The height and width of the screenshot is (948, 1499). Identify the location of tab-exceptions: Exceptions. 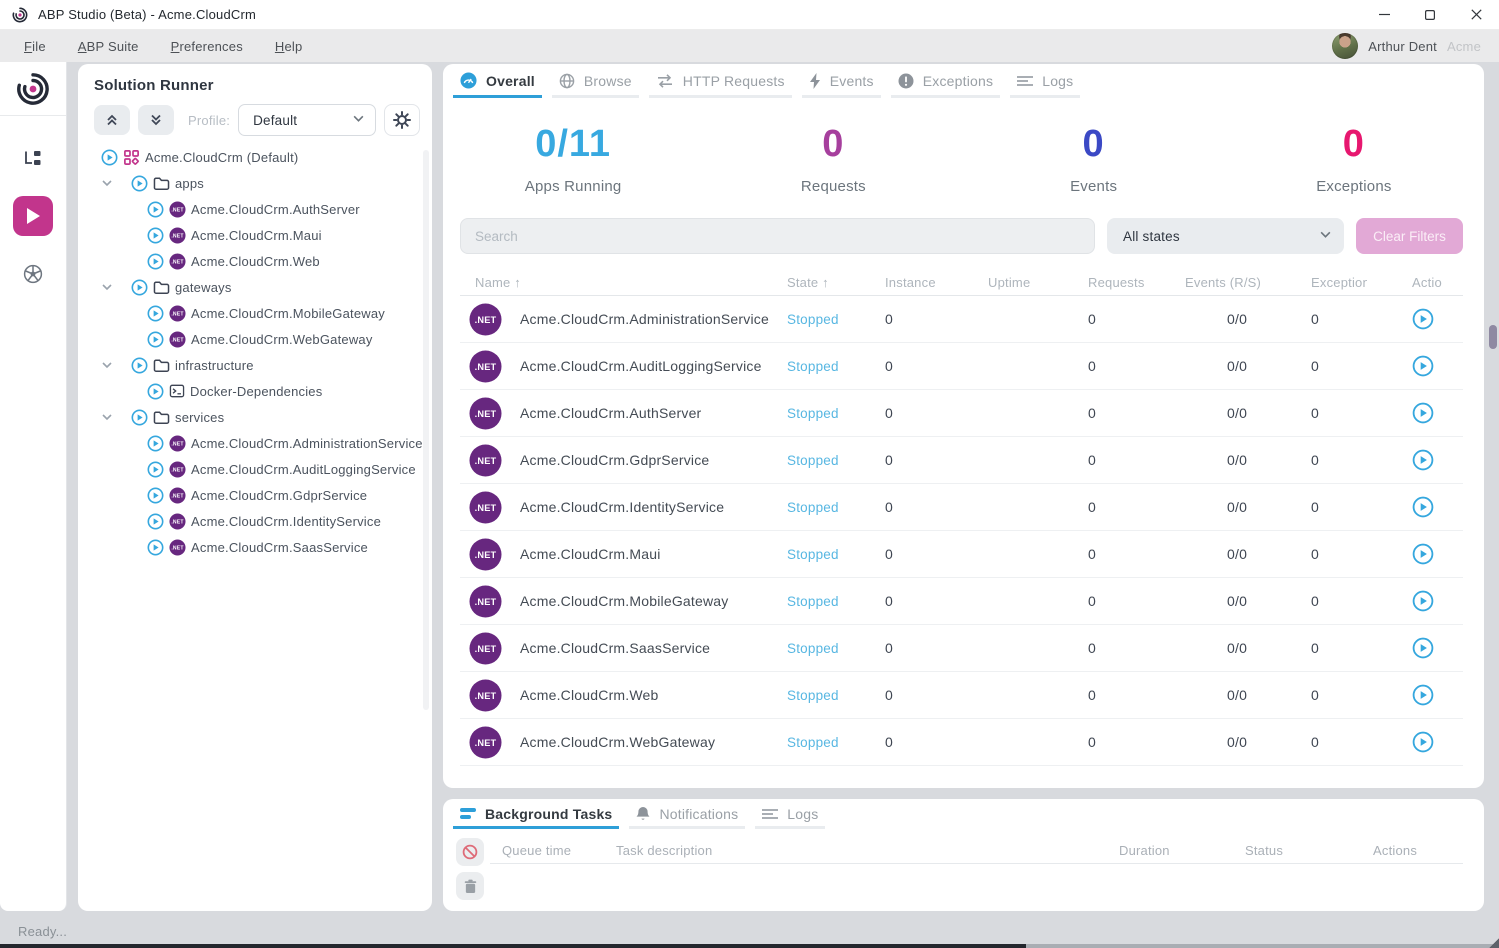
(945, 82).